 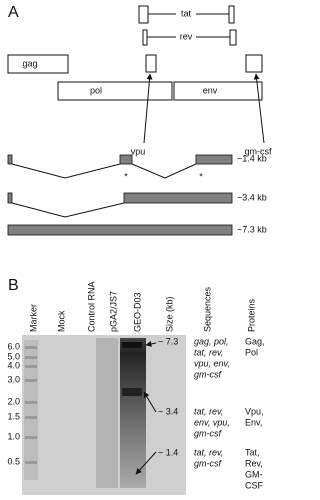 I want to click on gene-label: pol, so click(x=96, y=90).